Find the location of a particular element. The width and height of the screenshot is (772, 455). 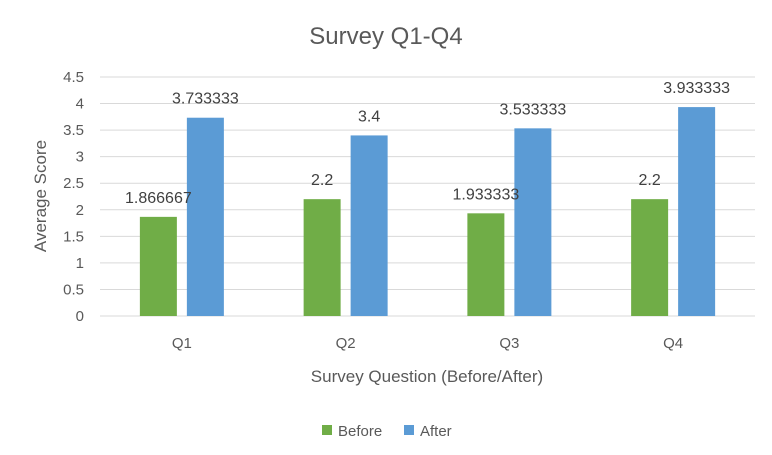

legend: Before After is located at coordinates (387, 431).